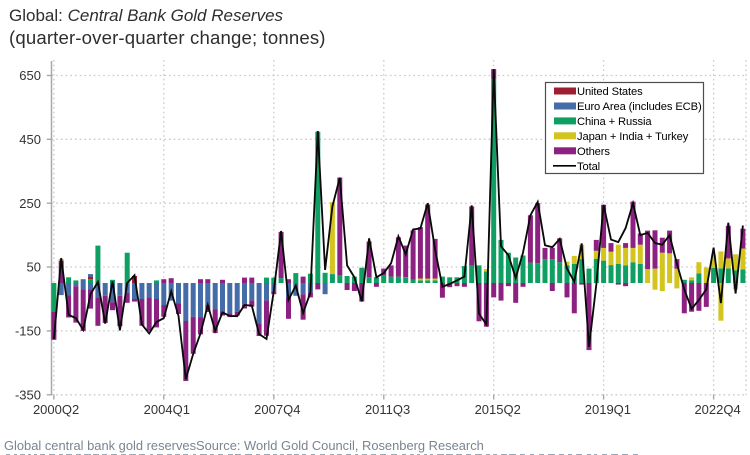 This screenshot has height=455, width=750. I want to click on svg-text: Total, so click(588, 167).